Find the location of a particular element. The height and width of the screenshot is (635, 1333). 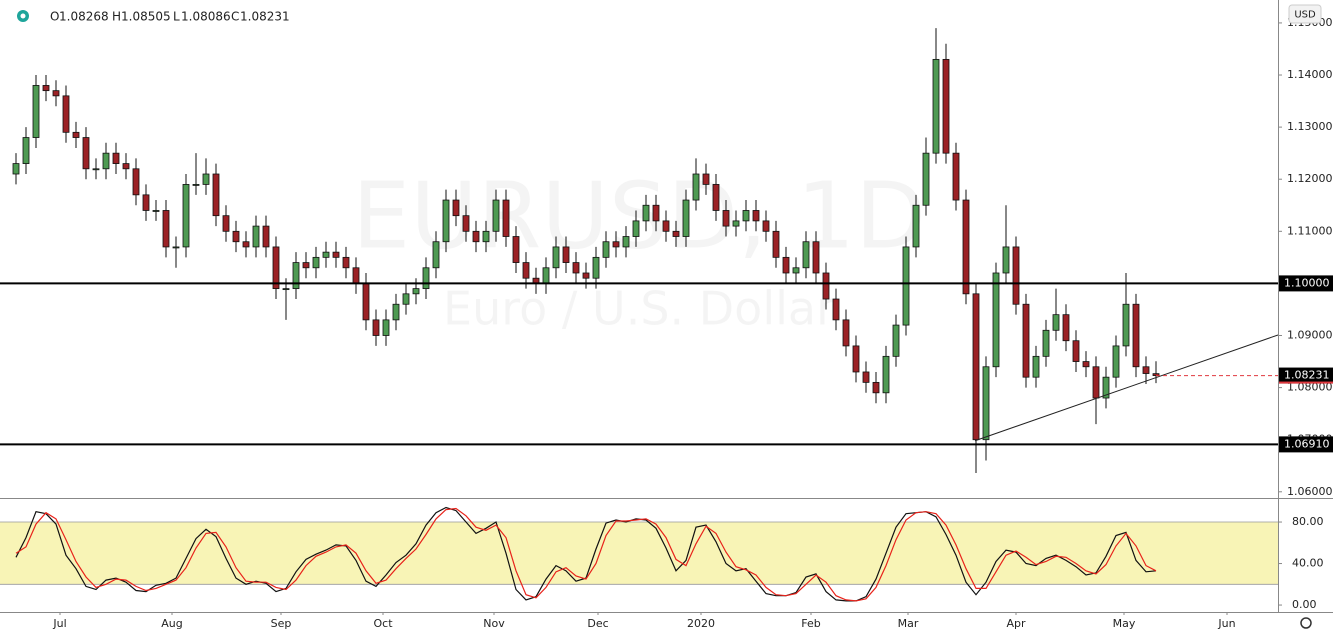

level-label: 1.10000 is located at coordinates (1307, 282).